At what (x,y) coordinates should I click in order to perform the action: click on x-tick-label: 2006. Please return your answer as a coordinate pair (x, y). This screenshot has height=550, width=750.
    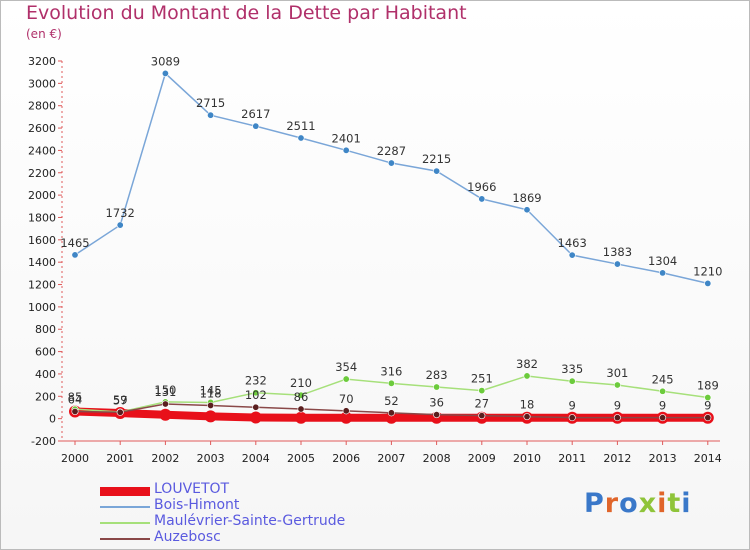
    Looking at the image, I should click on (346, 458).